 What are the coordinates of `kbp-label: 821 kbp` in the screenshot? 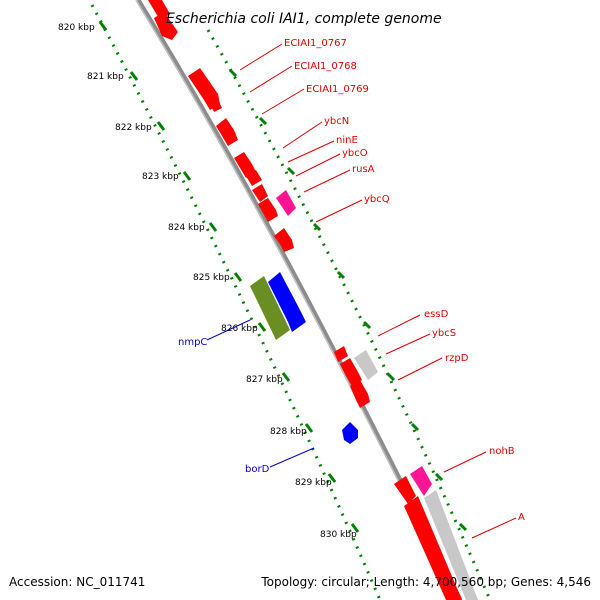 It's located at (105, 77).